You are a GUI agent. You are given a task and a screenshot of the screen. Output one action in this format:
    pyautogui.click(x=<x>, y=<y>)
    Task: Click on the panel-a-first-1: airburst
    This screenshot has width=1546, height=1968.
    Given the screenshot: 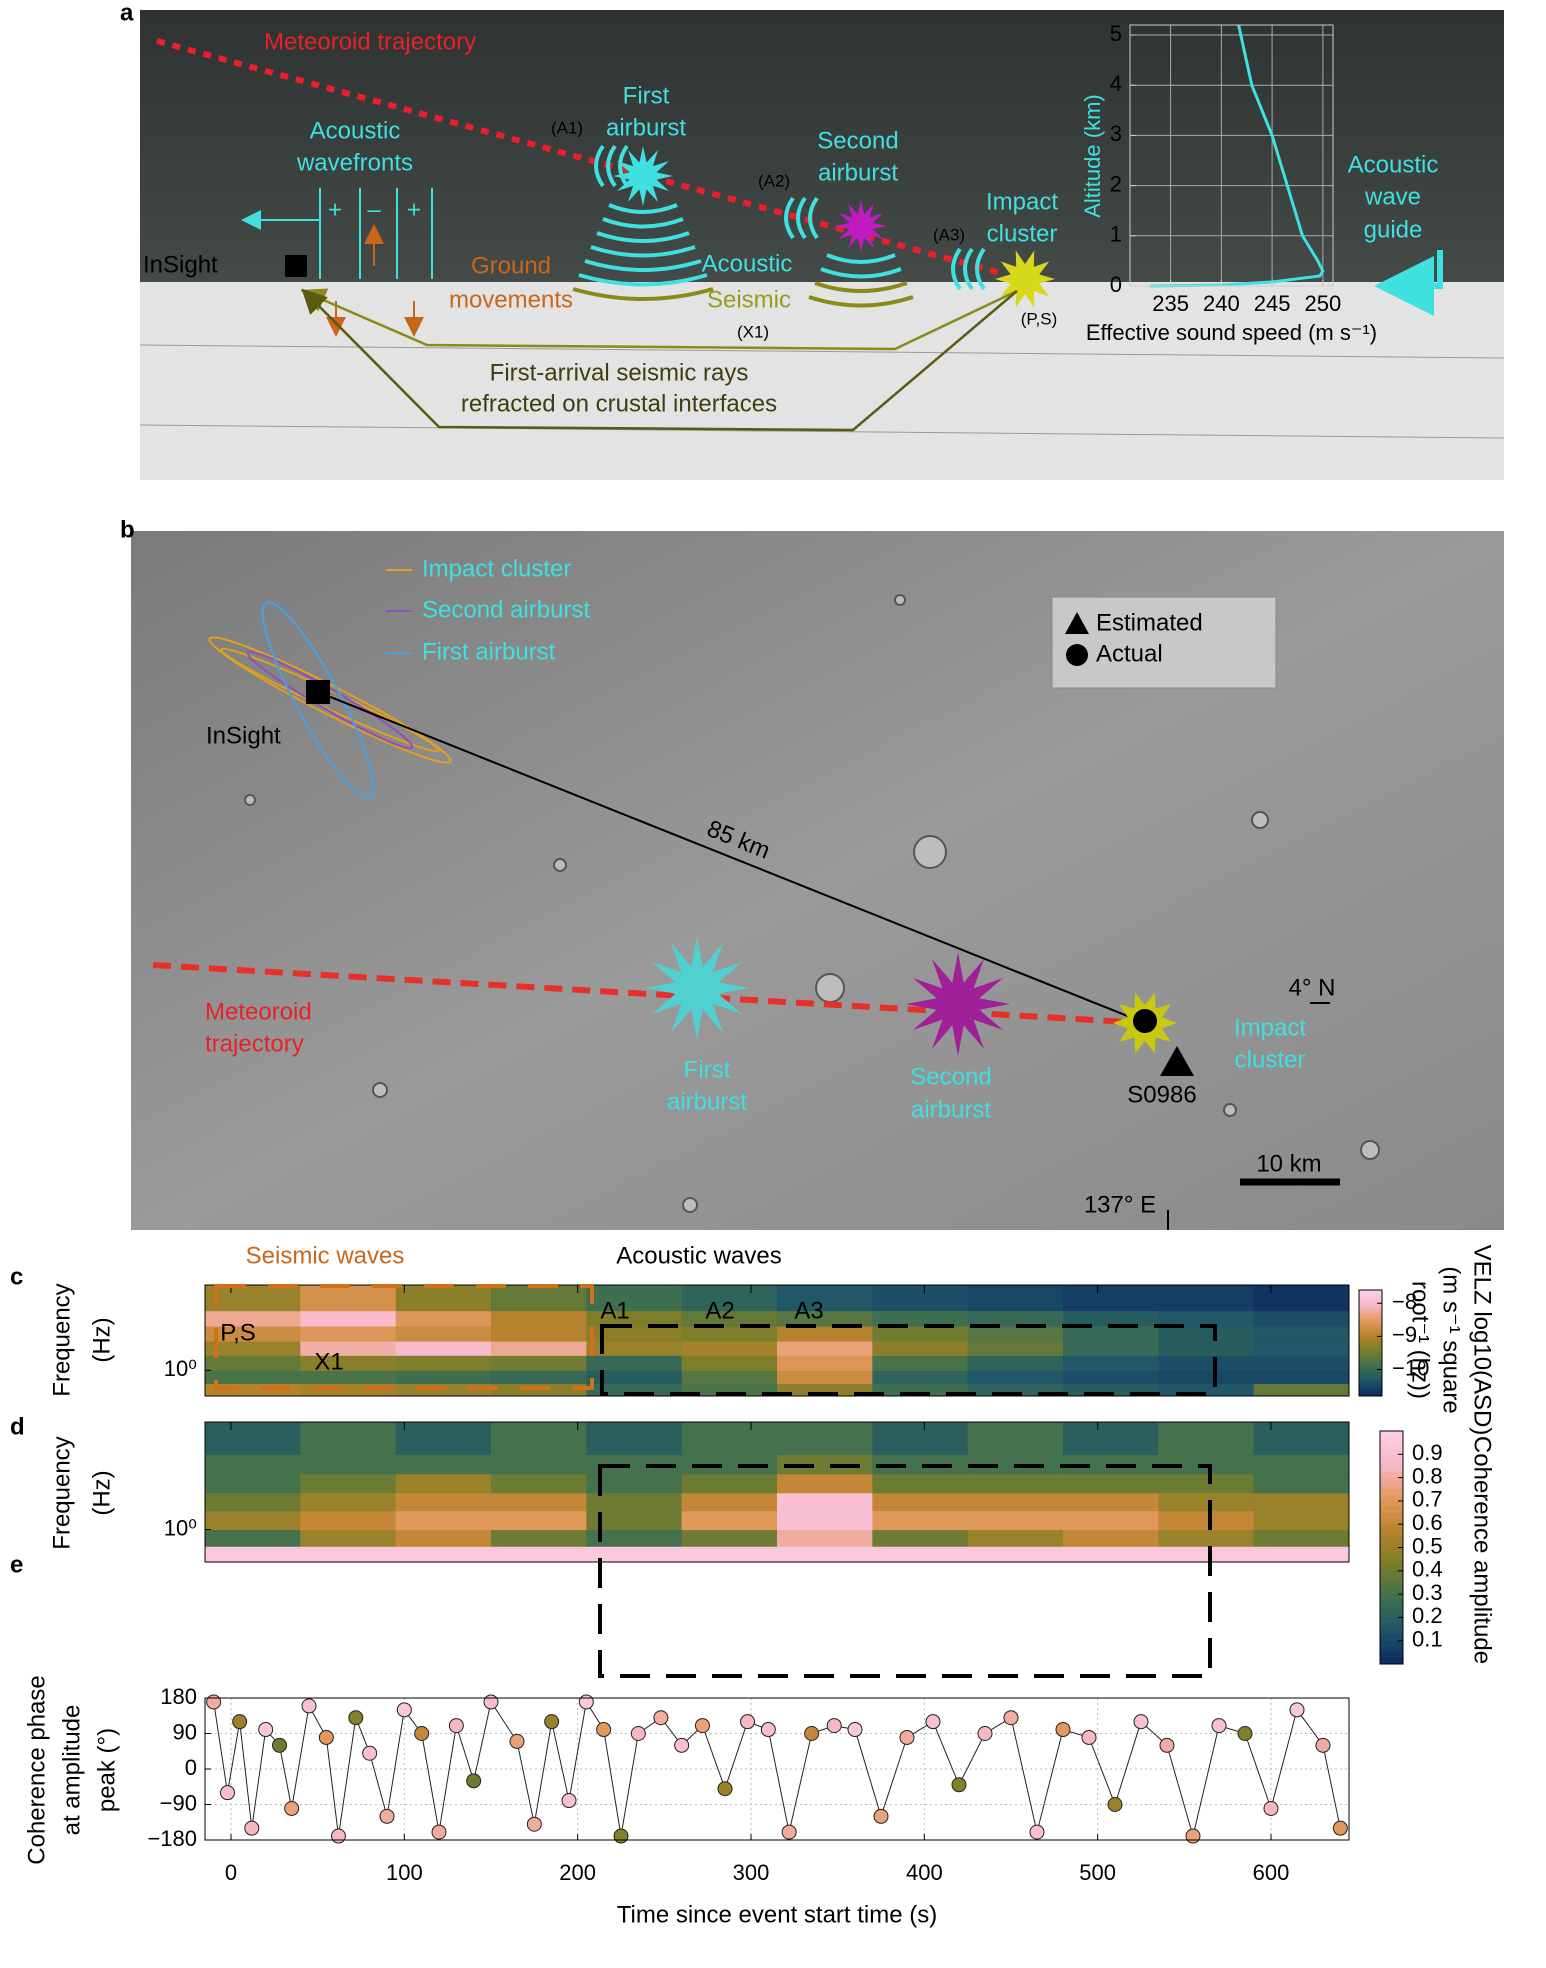 What is the action you would take?
    pyautogui.click(x=646, y=127)
    